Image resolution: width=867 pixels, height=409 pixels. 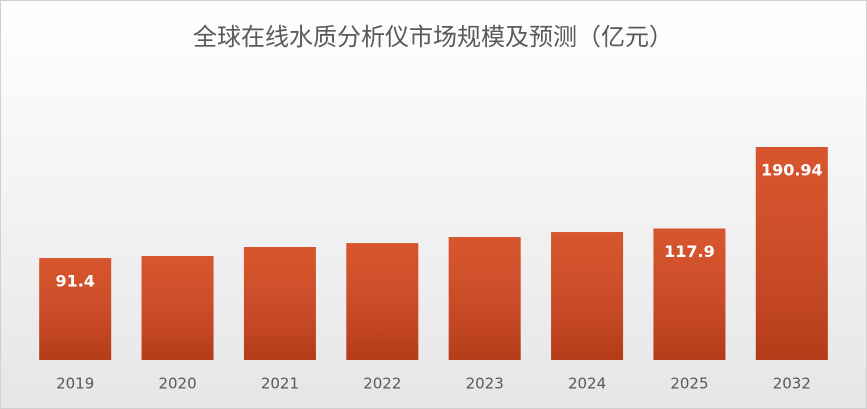 I want to click on data-label: 91.4, so click(x=74, y=281).